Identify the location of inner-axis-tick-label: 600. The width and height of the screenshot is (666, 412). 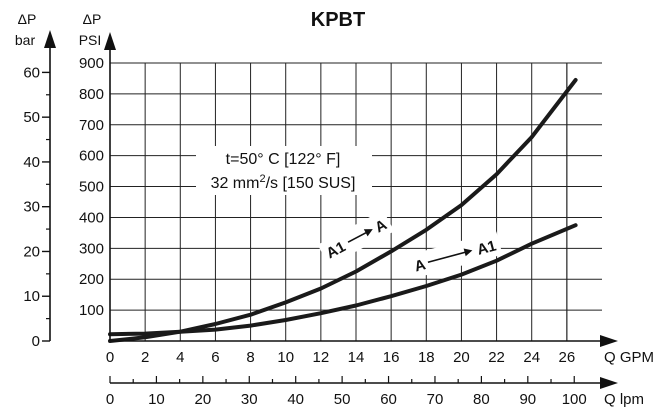
(91, 156).